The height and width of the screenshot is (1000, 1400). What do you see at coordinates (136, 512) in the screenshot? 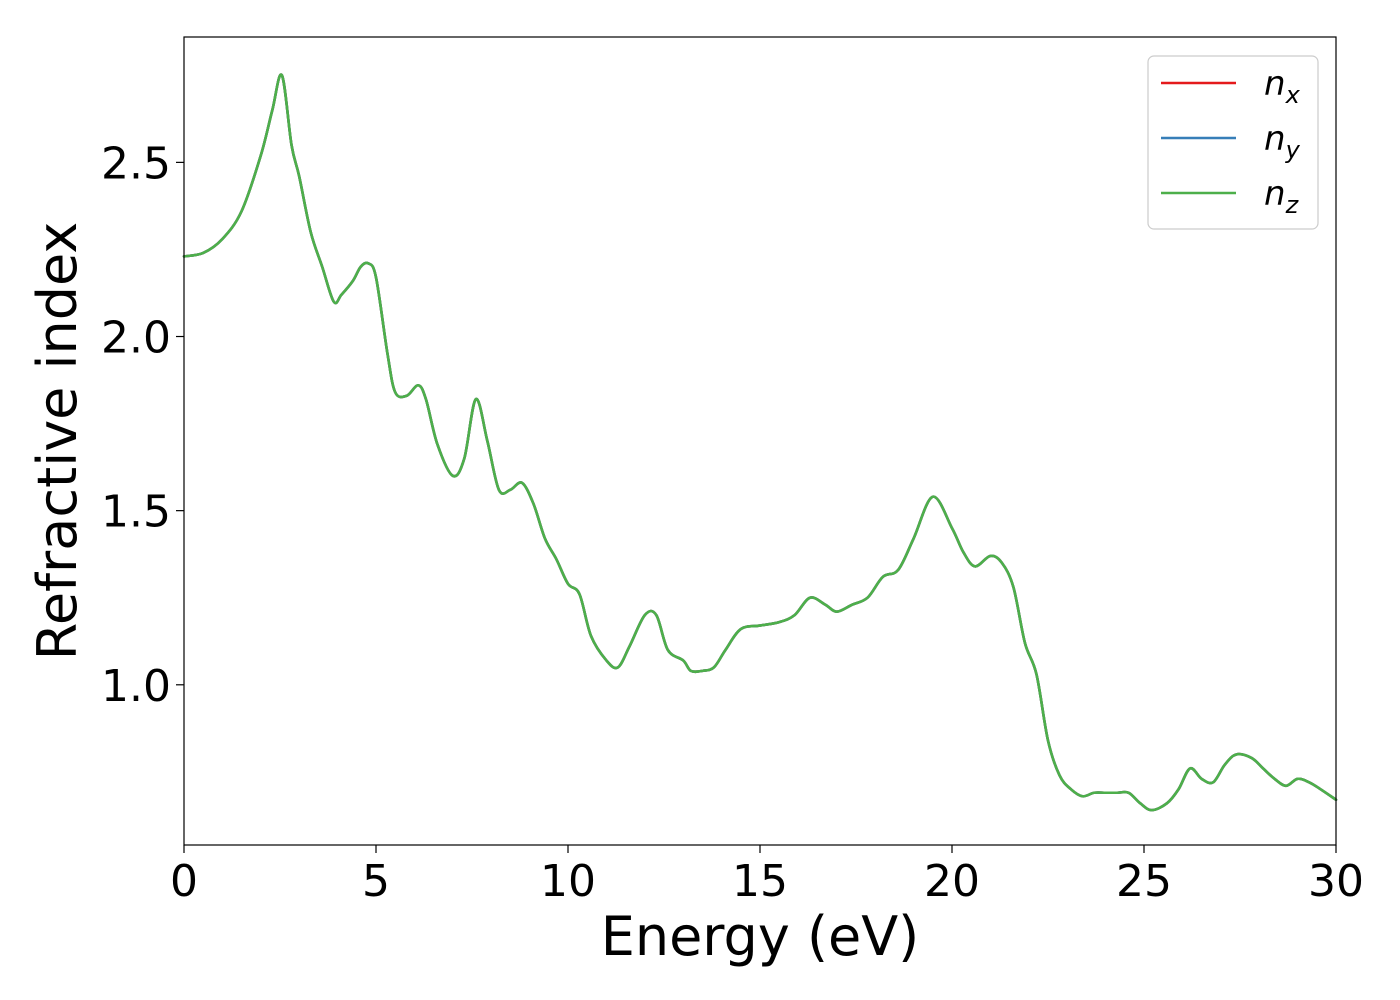
I see `y-tick-label: 1.5` at bounding box center [136, 512].